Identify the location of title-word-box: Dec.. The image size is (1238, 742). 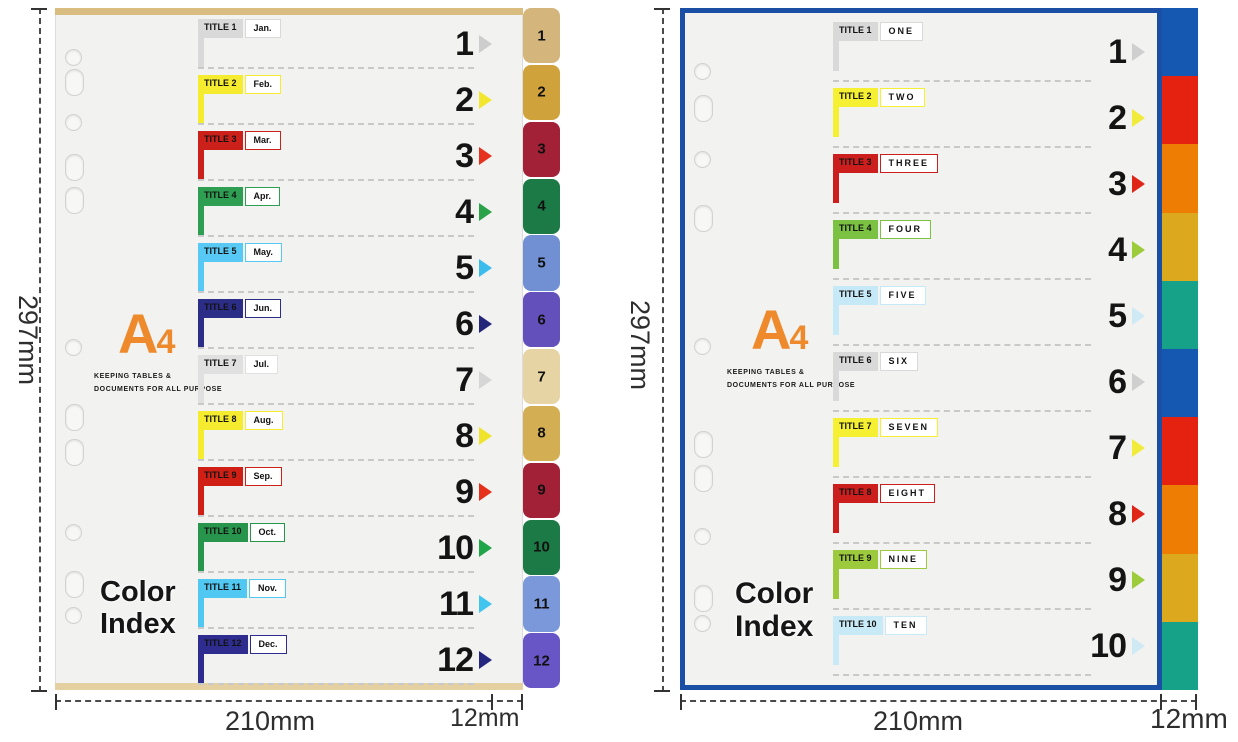
(268, 644).